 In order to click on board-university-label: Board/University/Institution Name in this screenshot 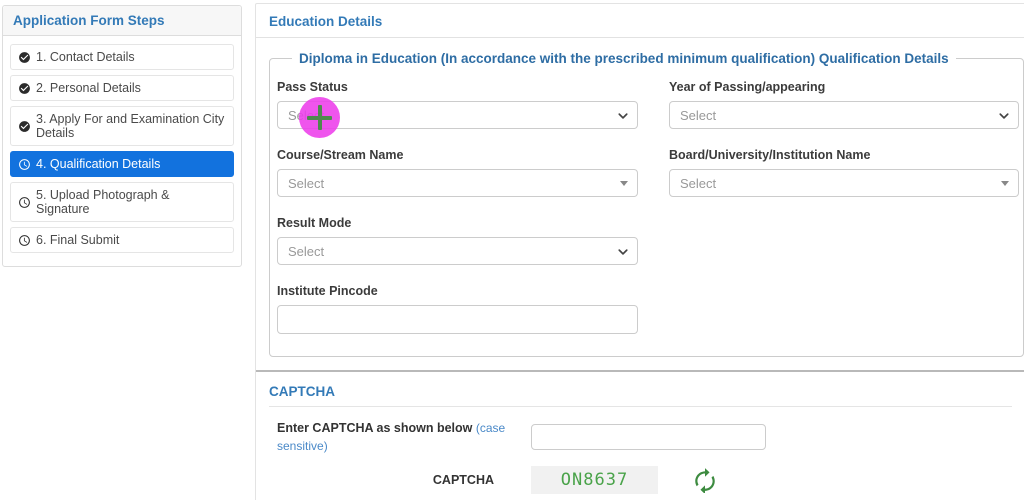, I will do `click(770, 155)`.